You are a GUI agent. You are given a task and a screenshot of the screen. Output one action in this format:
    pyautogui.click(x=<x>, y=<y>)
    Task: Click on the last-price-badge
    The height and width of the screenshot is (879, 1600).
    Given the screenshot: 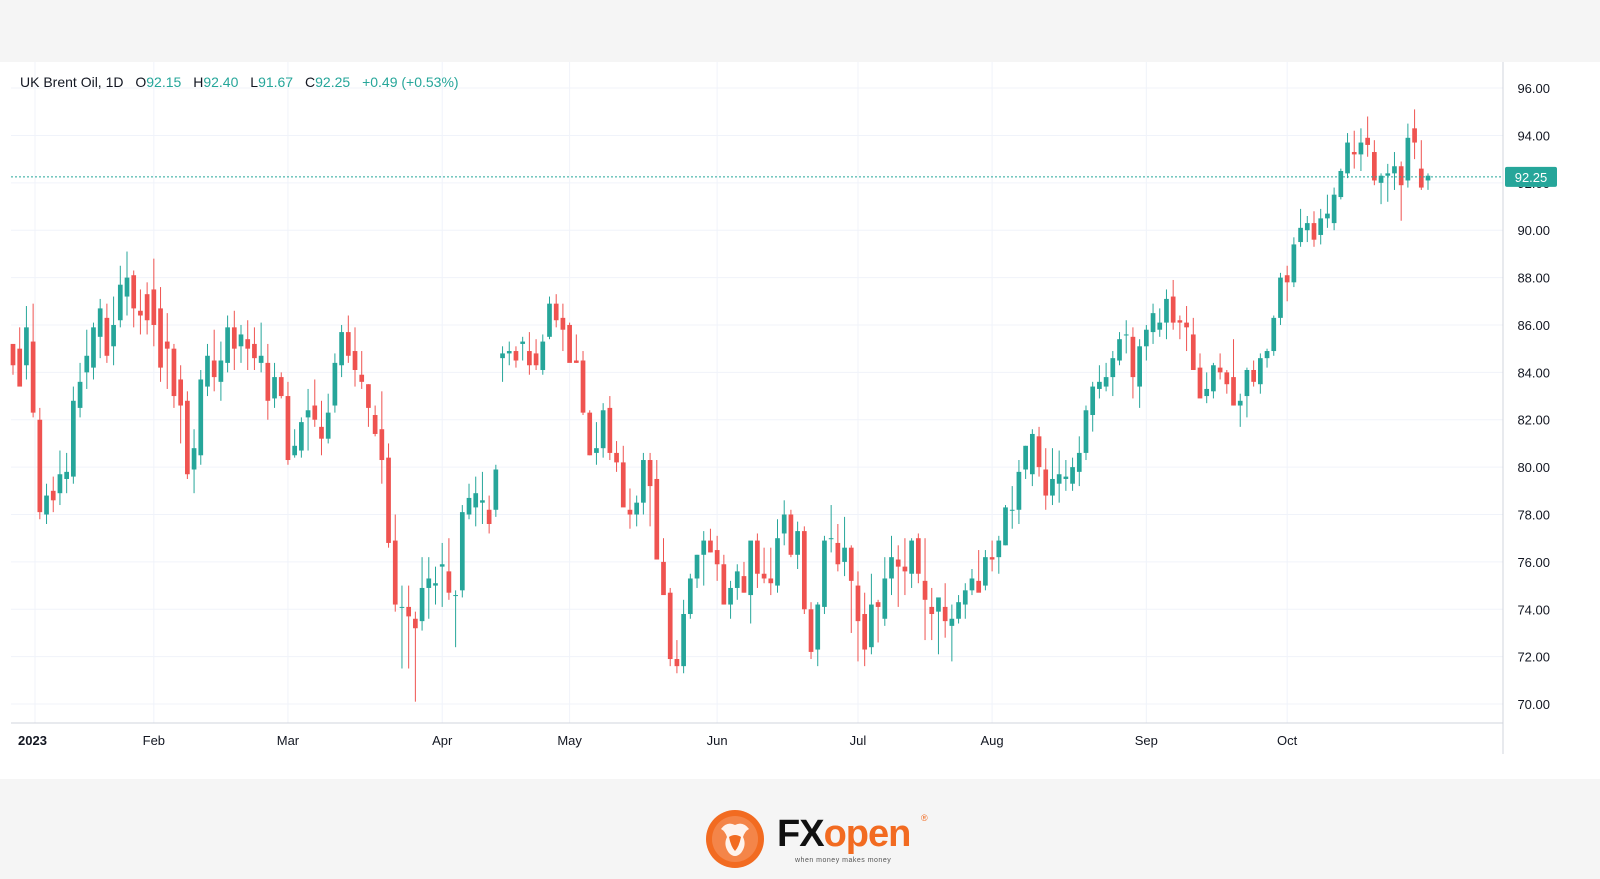 What is the action you would take?
    pyautogui.click(x=1531, y=176)
    